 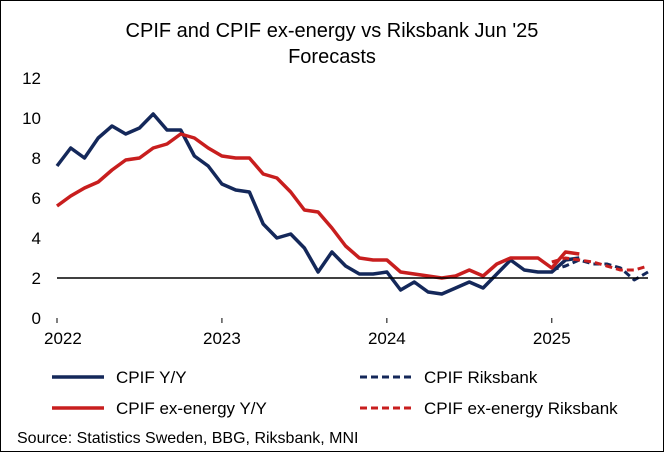 What do you see at coordinates (222, 338) in the screenshot?
I see `x-tick-label: 2023` at bounding box center [222, 338].